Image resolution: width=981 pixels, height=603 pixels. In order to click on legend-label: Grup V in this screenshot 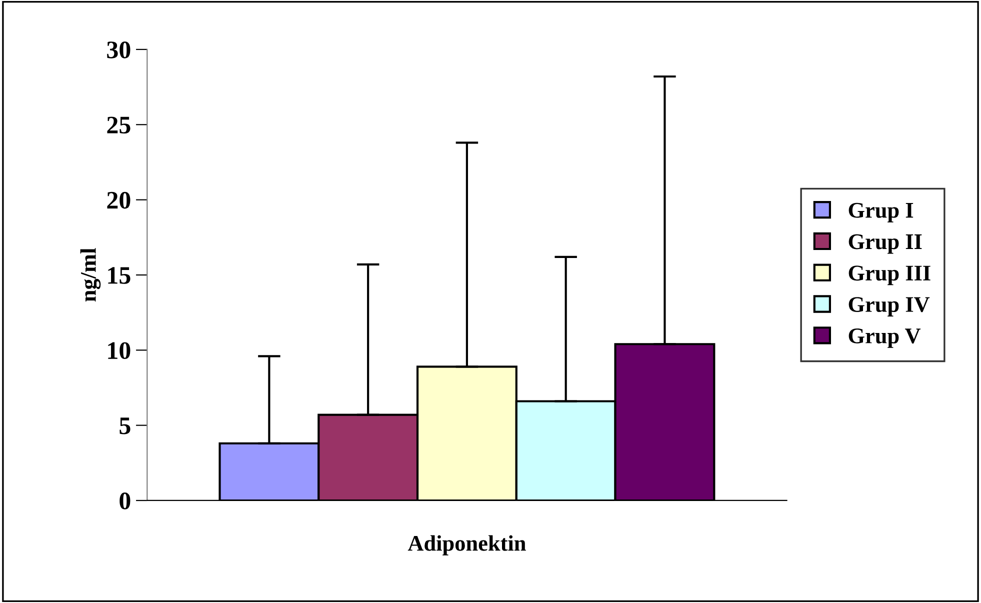, I will do `click(884, 338)`.